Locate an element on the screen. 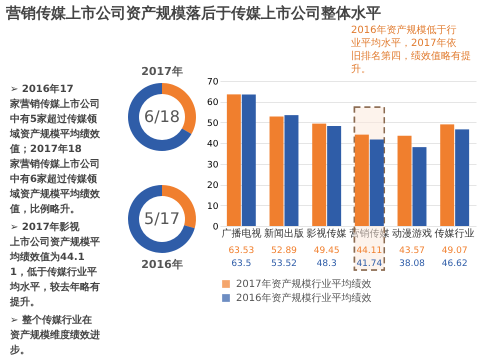  y-tick-label: 60 is located at coordinates (213, 103).